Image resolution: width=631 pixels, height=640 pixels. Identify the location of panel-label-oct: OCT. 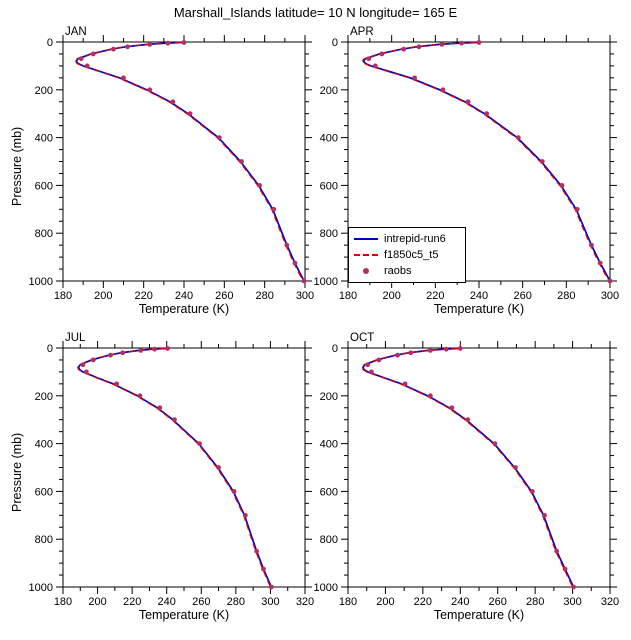
(362, 338).